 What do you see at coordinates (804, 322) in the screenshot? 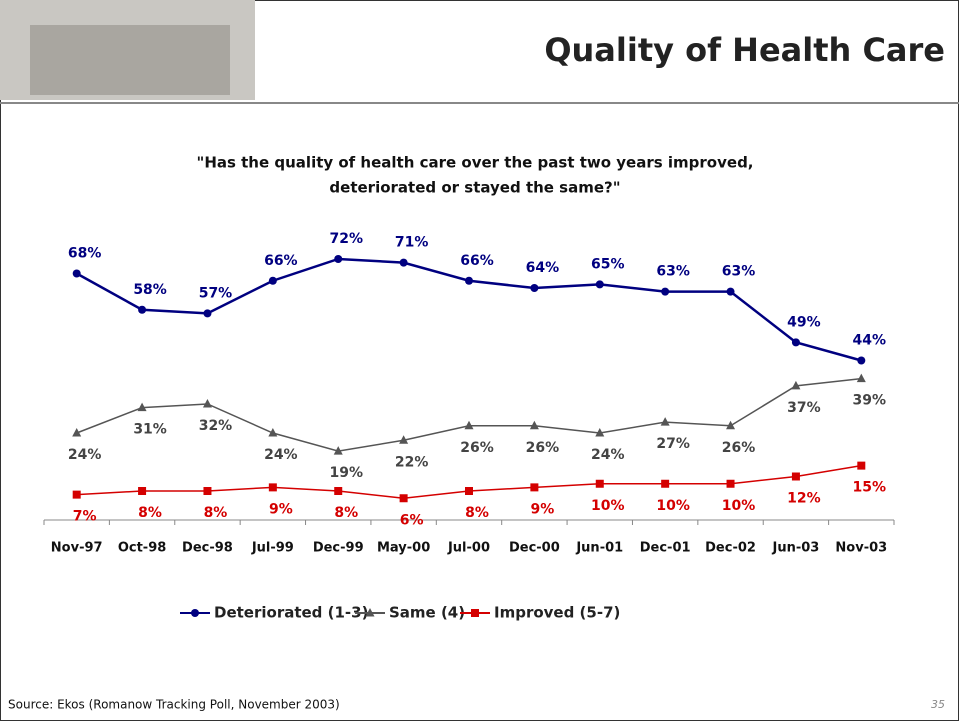
I see `data-label: 49%` at bounding box center [804, 322].